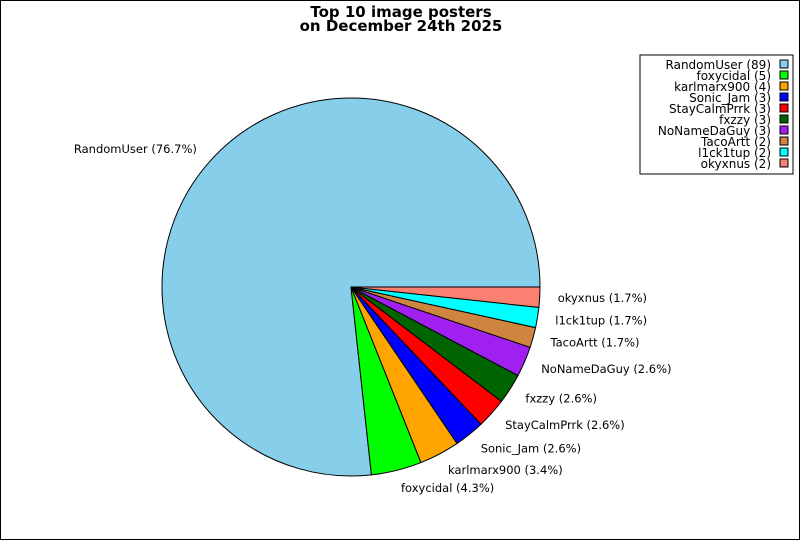 Image resolution: width=800 pixels, height=540 pixels. I want to click on slice-label: StayCalmPrrk (2.6%), so click(565, 425).